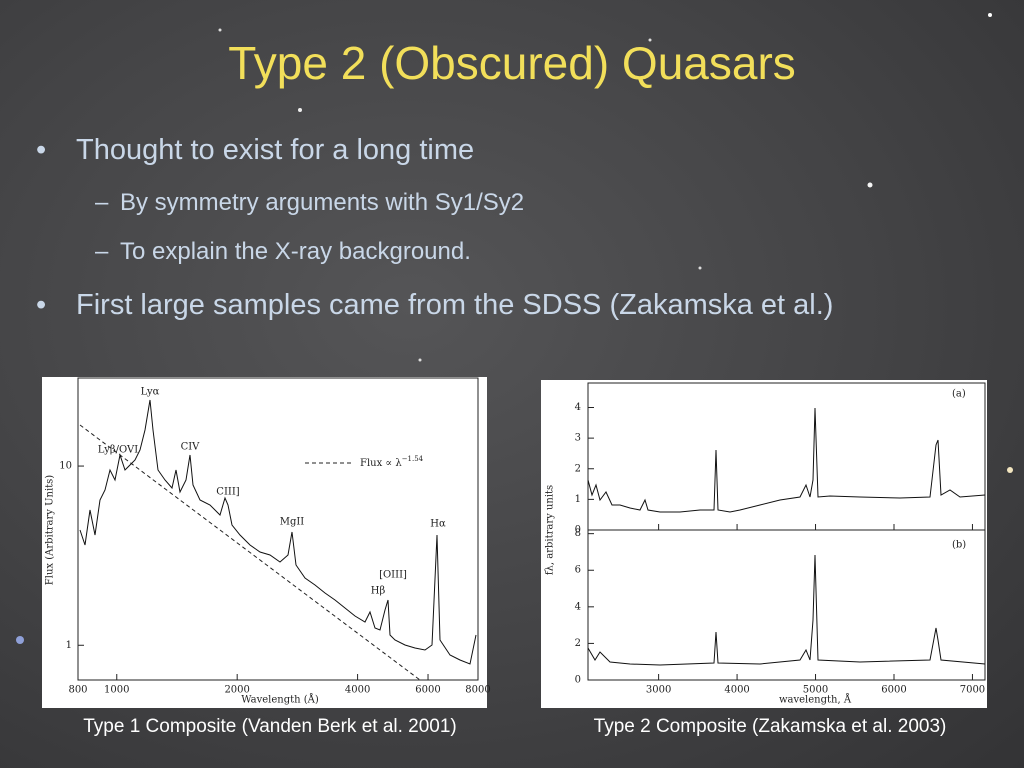  What do you see at coordinates (512, 63) in the screenshot?
I see `slide-title: Type 2 (Obscured) Quasars` at bounding box center [512, 63].